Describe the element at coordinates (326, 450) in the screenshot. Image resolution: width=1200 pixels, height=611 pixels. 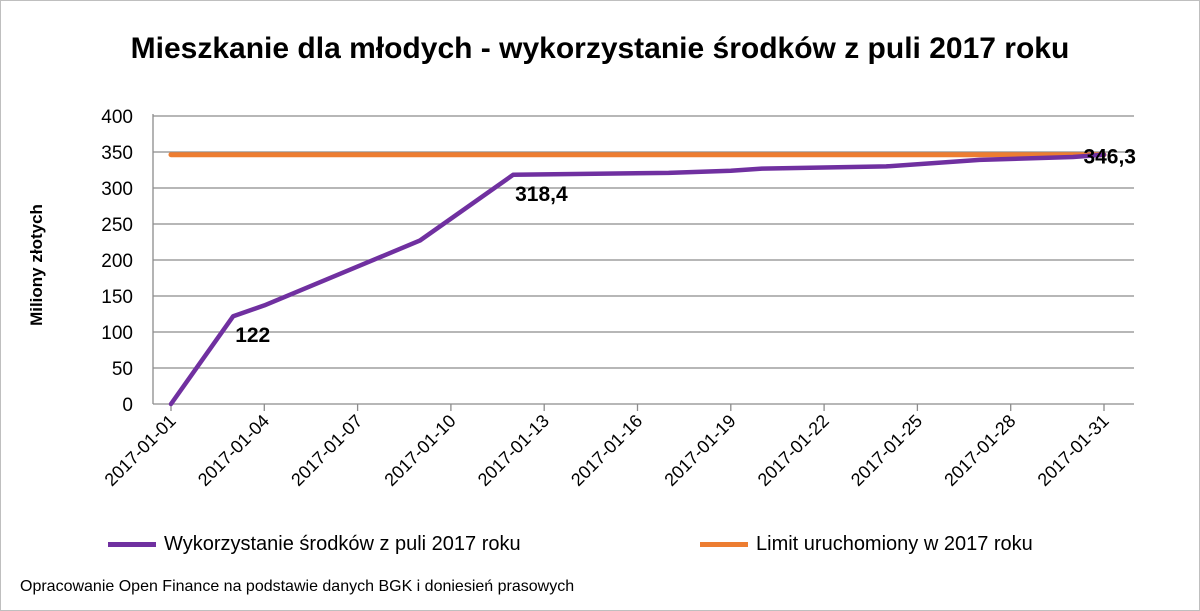
I see `x-tick-label: 2017-01-07` at that location.